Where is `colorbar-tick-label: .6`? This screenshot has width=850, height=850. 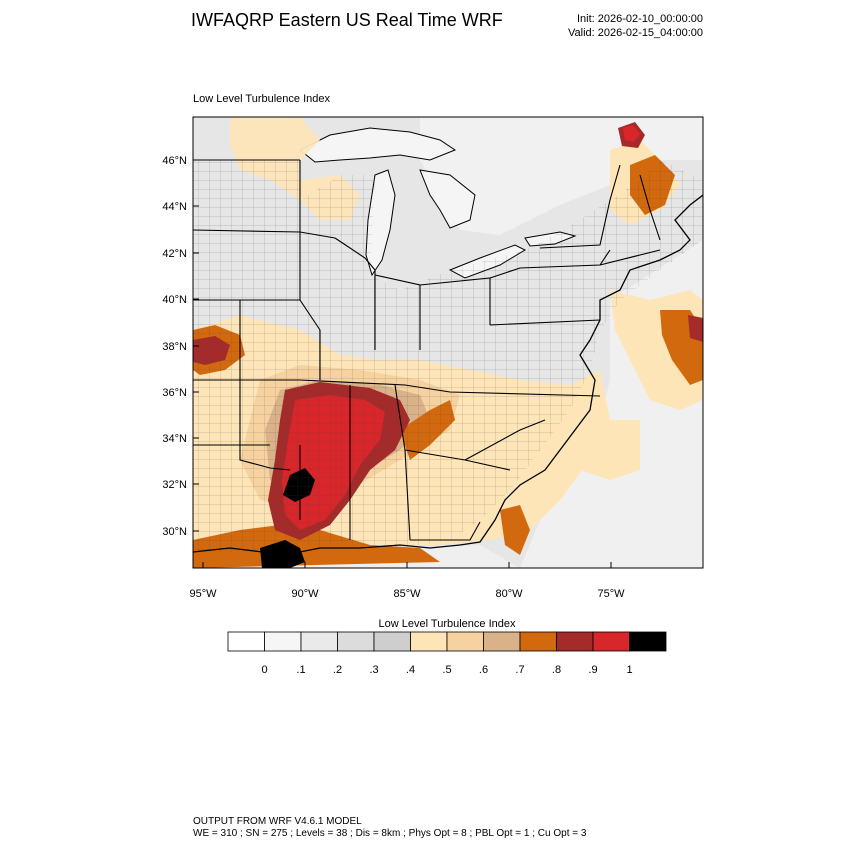
colorbar-tick-label: .6 is located at coordinates (483, 670).